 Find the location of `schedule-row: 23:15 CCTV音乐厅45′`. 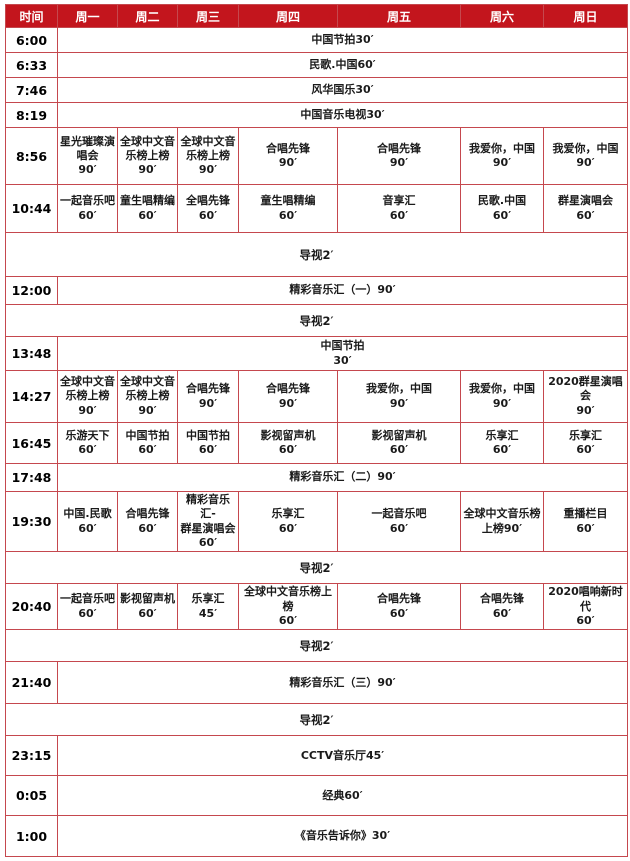

schedule-row: 23:15 CCTV音乐厅45′ is located at coordinates (316, 756).